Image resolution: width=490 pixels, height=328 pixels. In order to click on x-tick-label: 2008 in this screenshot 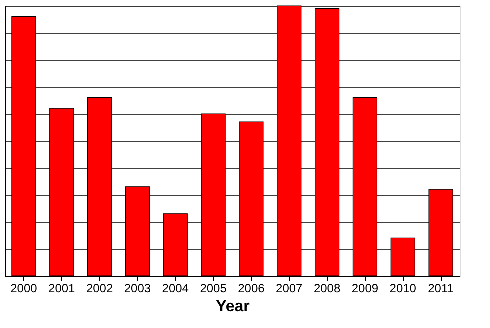, I will do `click(327, 289)`.